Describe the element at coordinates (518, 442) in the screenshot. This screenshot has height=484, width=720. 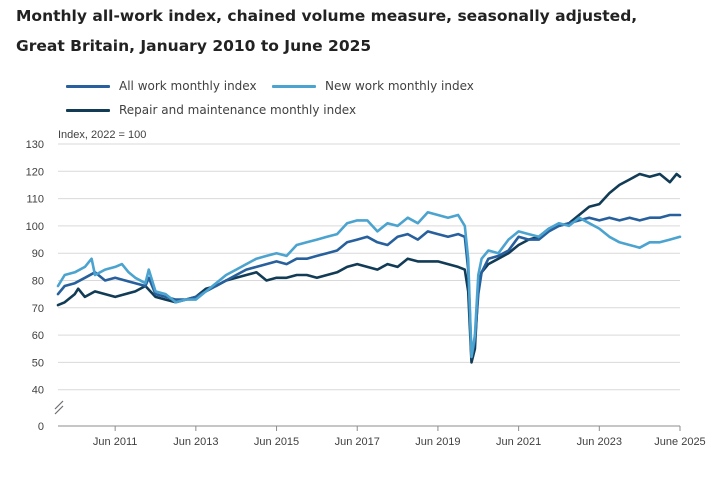
I see `x-tick-label: Jun 2021` at that location.